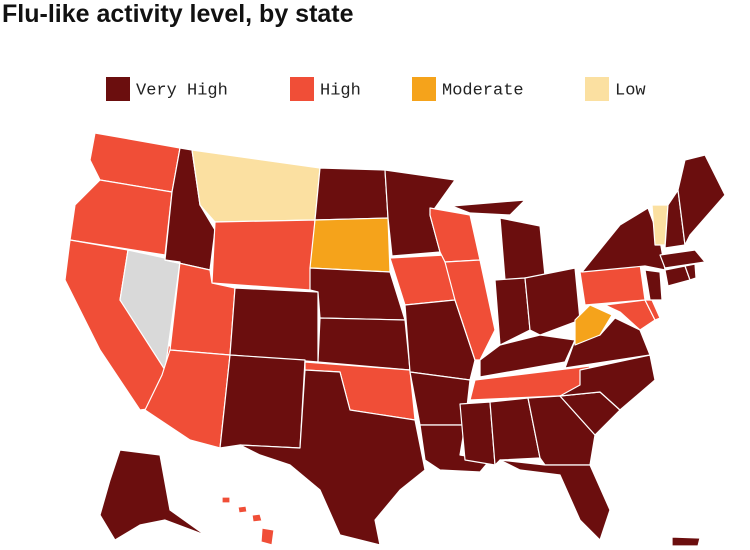  Describe the element at coordinates (483, 90) in the screenshot. I see `legend-label: Moderate` at that location.